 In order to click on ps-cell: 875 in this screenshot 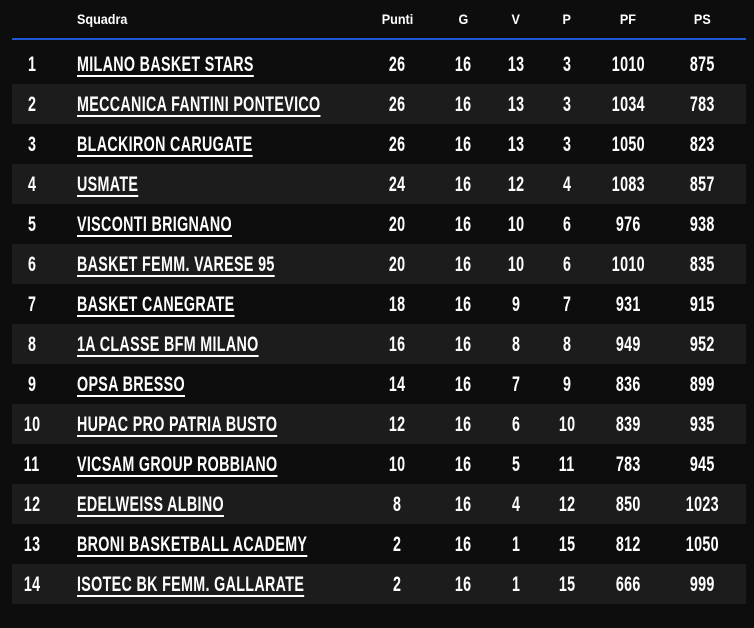, I will do `click(702, 64)`.